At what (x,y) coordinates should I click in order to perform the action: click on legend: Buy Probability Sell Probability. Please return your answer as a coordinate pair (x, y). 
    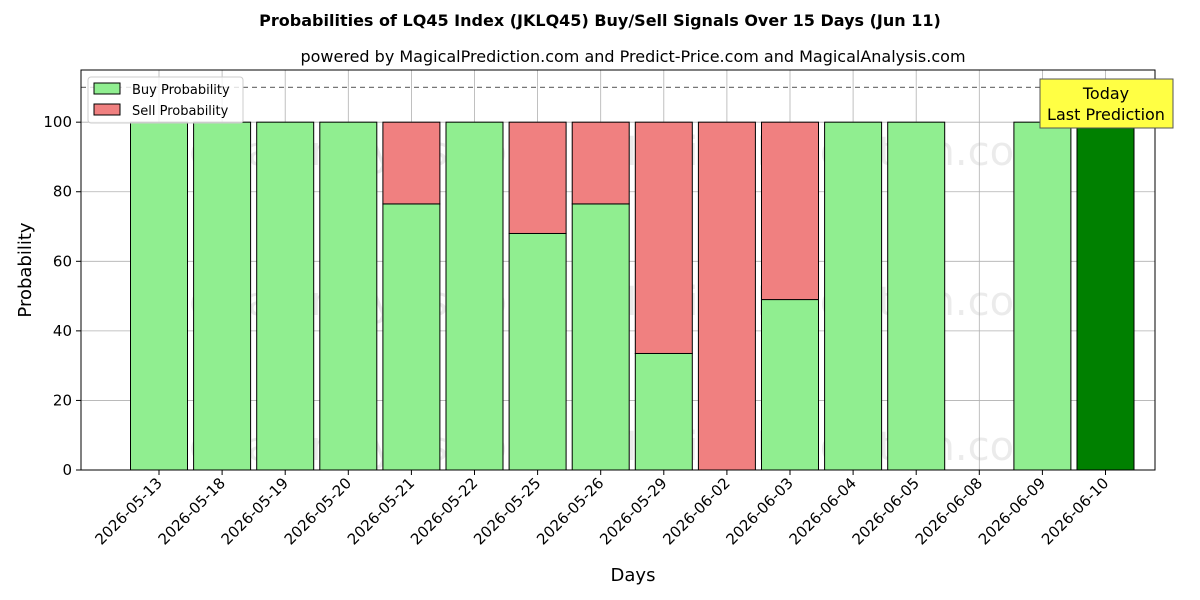
    Looking at the image, I should click on (165, 100).